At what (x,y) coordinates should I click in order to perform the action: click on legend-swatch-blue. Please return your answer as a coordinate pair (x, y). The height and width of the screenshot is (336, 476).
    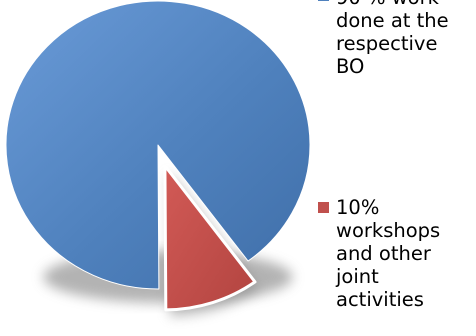
    Looking at the image, I should click on (323, 0).